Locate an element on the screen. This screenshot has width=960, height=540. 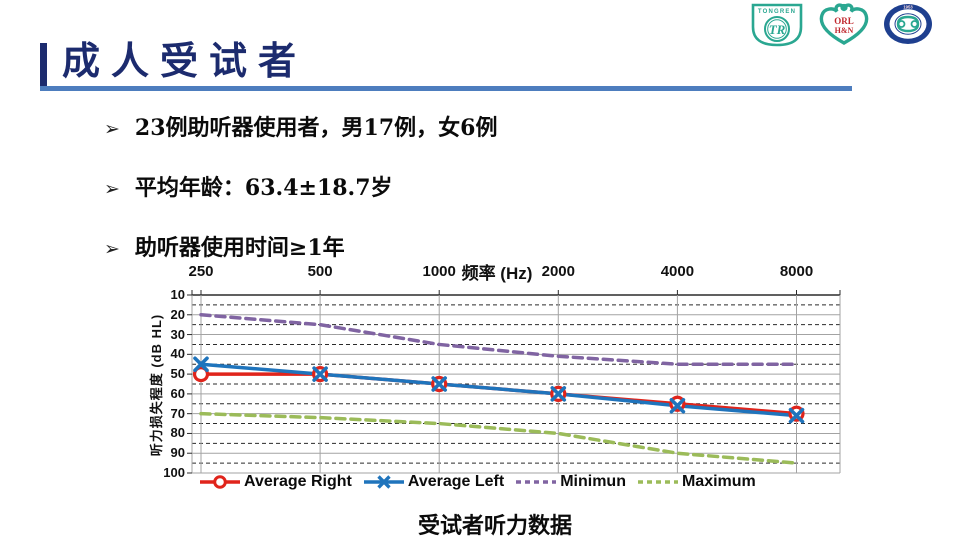
hospital-seal-logo-icon: 1953 is located at coordinates (908, 24).